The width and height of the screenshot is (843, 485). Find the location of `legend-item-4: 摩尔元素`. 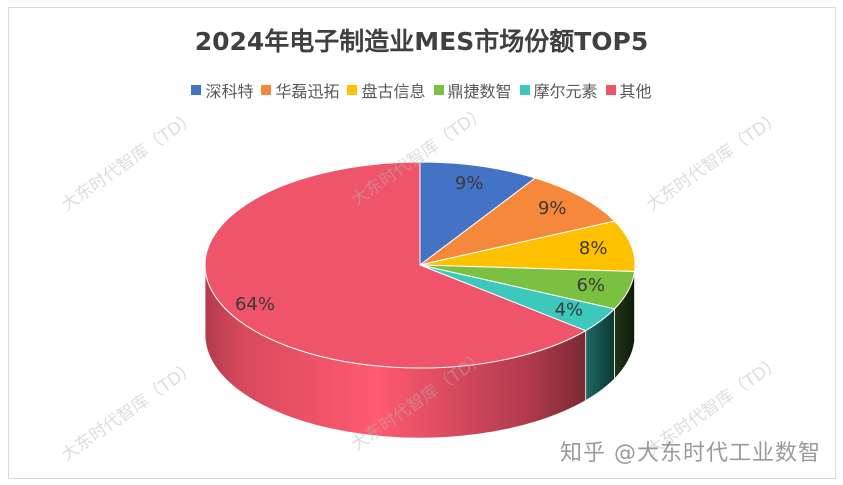

legend-item-4: 摩尔元素 is located at coordinates (558, 90).